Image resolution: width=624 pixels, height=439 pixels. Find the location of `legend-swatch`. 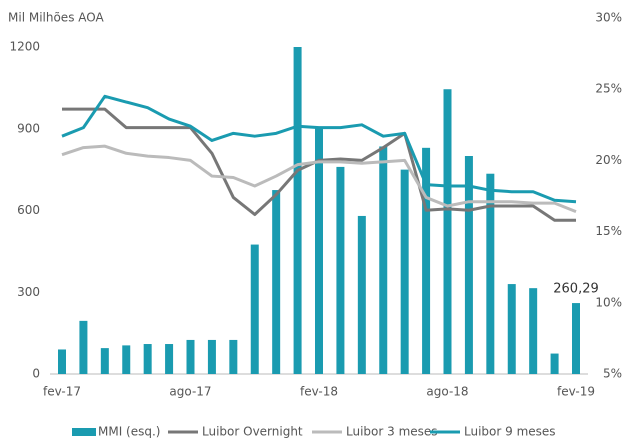

legend-swatch is located at coordinates (84, 432).